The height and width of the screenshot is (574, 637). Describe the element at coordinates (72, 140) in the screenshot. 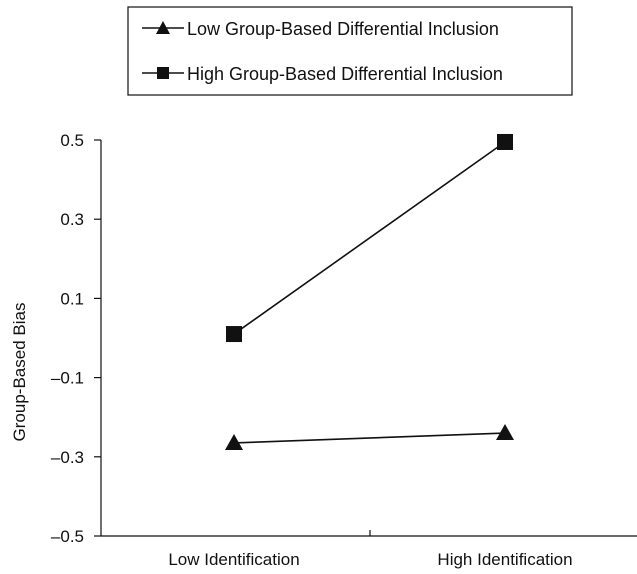

I see `y-tick-label: 0.5` at that location.